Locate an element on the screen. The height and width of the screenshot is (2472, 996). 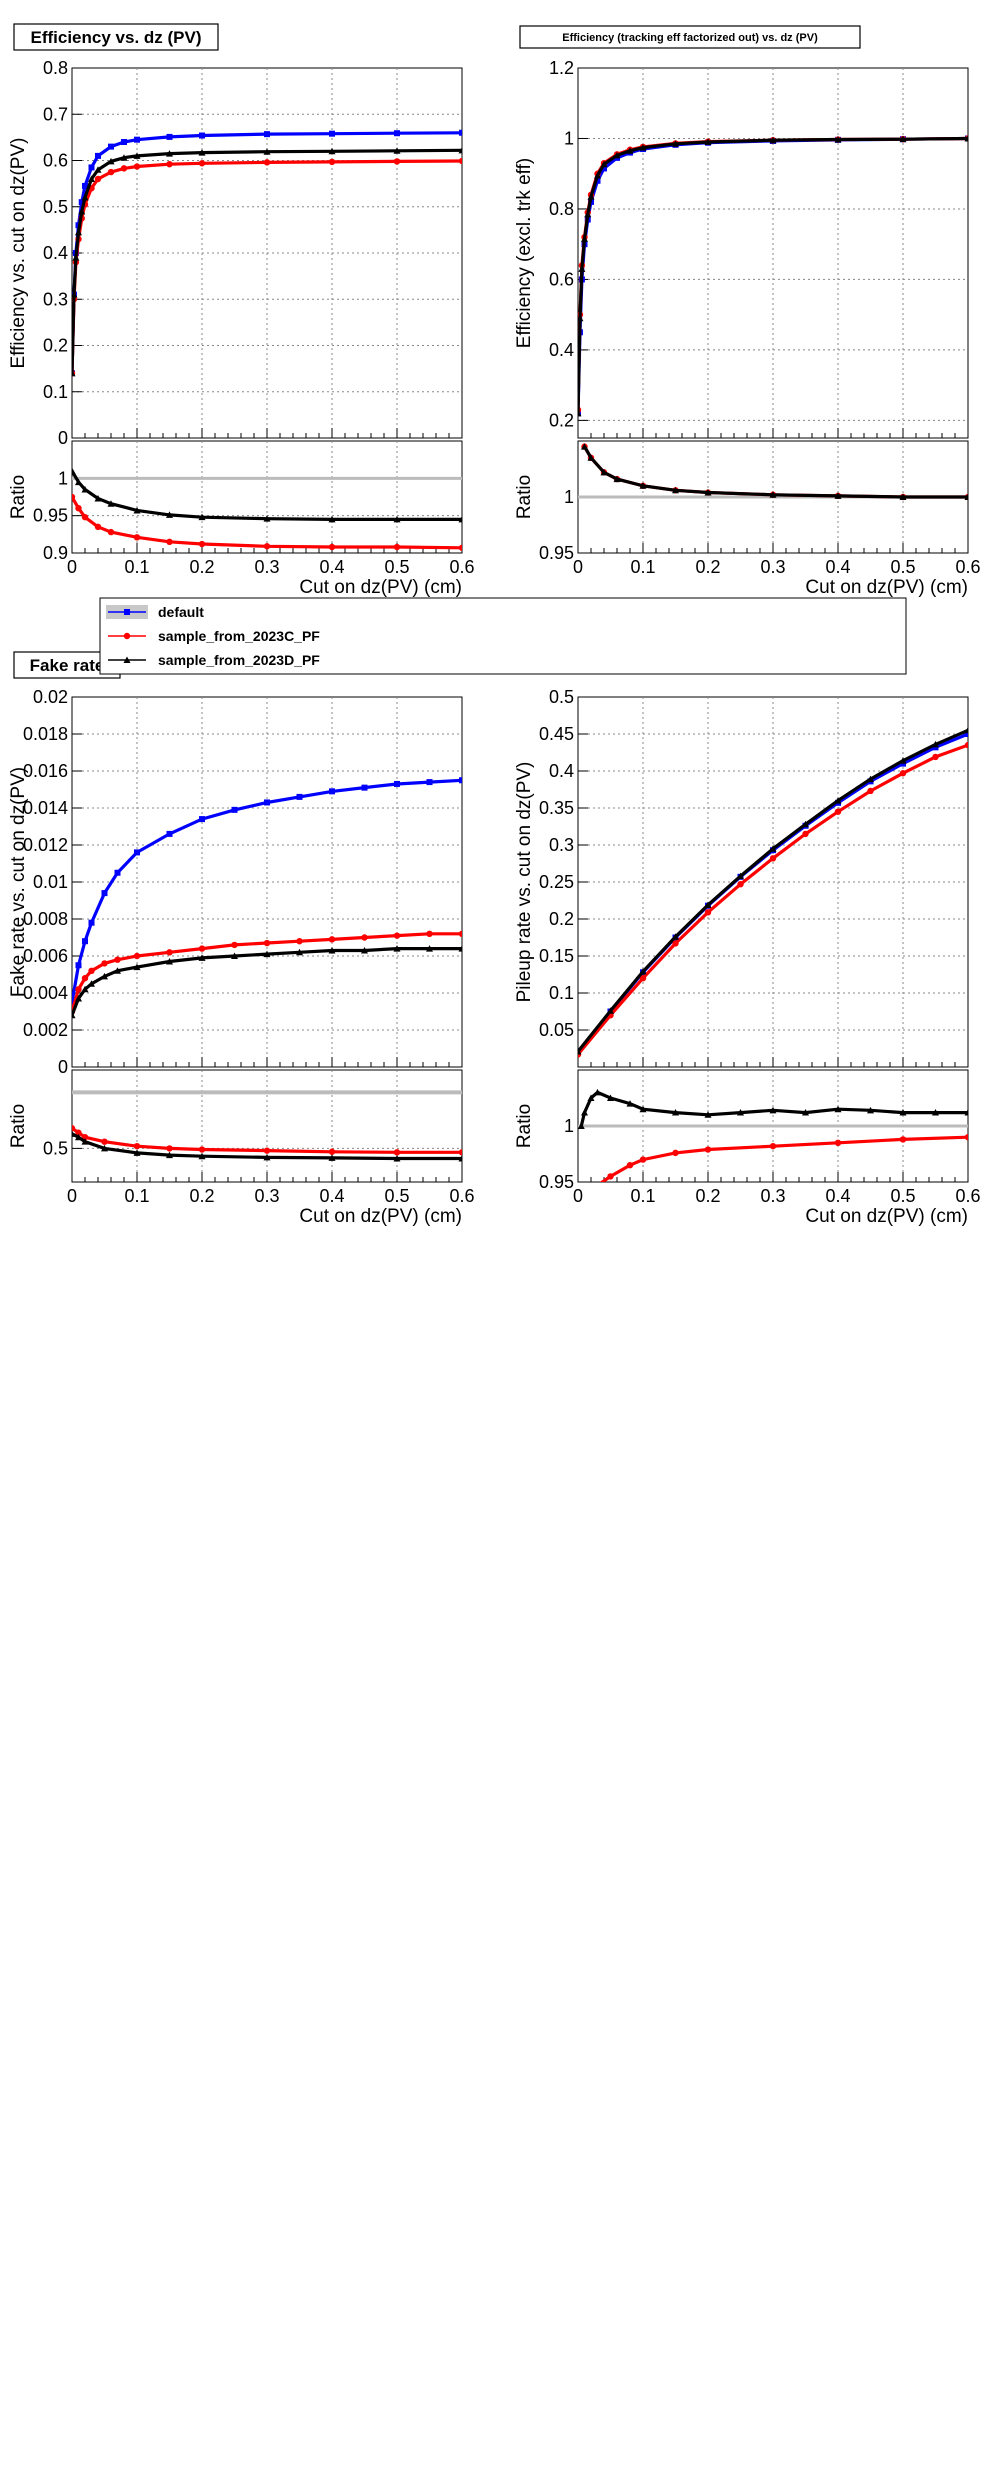
ratio-series-1-point is located at coordinates (708, 1149).